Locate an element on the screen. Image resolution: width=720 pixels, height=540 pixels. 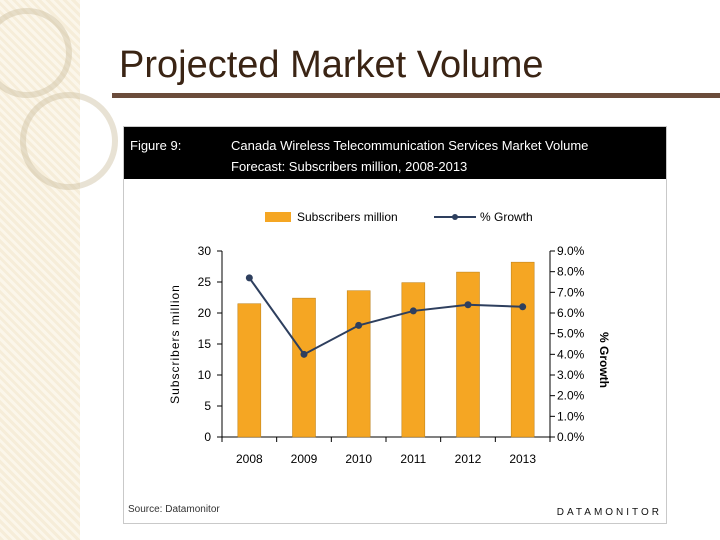
y2-tick-label: 2.0% is located at coordinates (571, 396).